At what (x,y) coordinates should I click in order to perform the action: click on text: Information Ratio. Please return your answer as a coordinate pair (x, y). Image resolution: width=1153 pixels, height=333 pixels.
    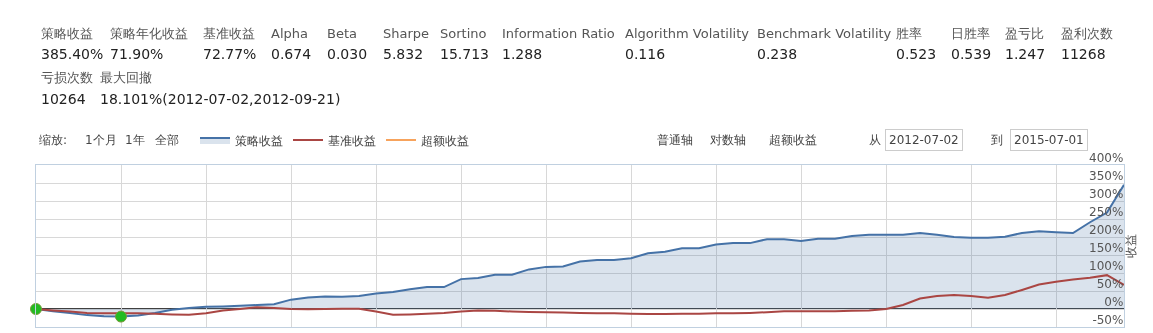
    Looking at the image, I should click on (558, 33).